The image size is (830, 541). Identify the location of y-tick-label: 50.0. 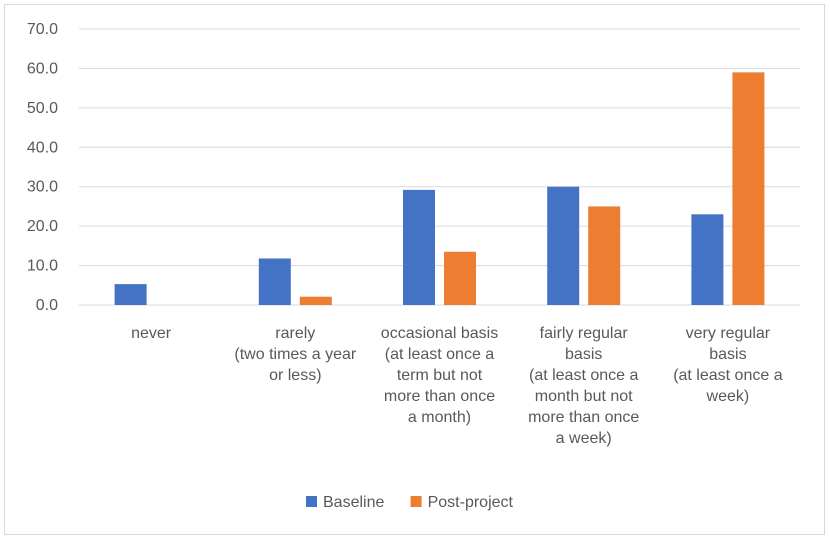
(42, 108).